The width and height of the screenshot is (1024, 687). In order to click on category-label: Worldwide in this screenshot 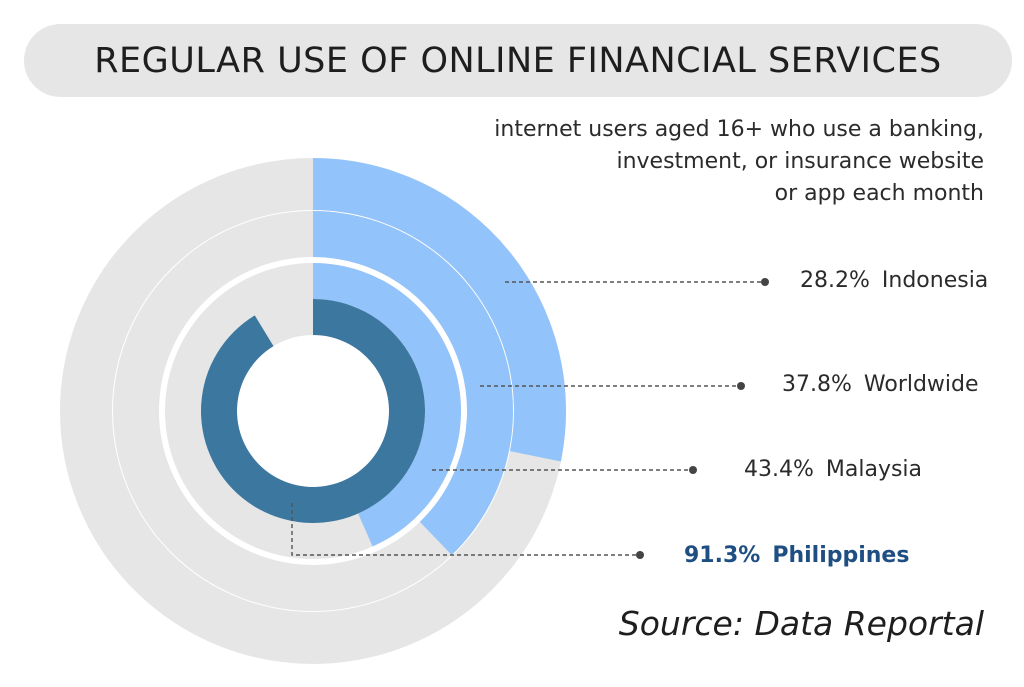, I will do `click(921, 384)`.